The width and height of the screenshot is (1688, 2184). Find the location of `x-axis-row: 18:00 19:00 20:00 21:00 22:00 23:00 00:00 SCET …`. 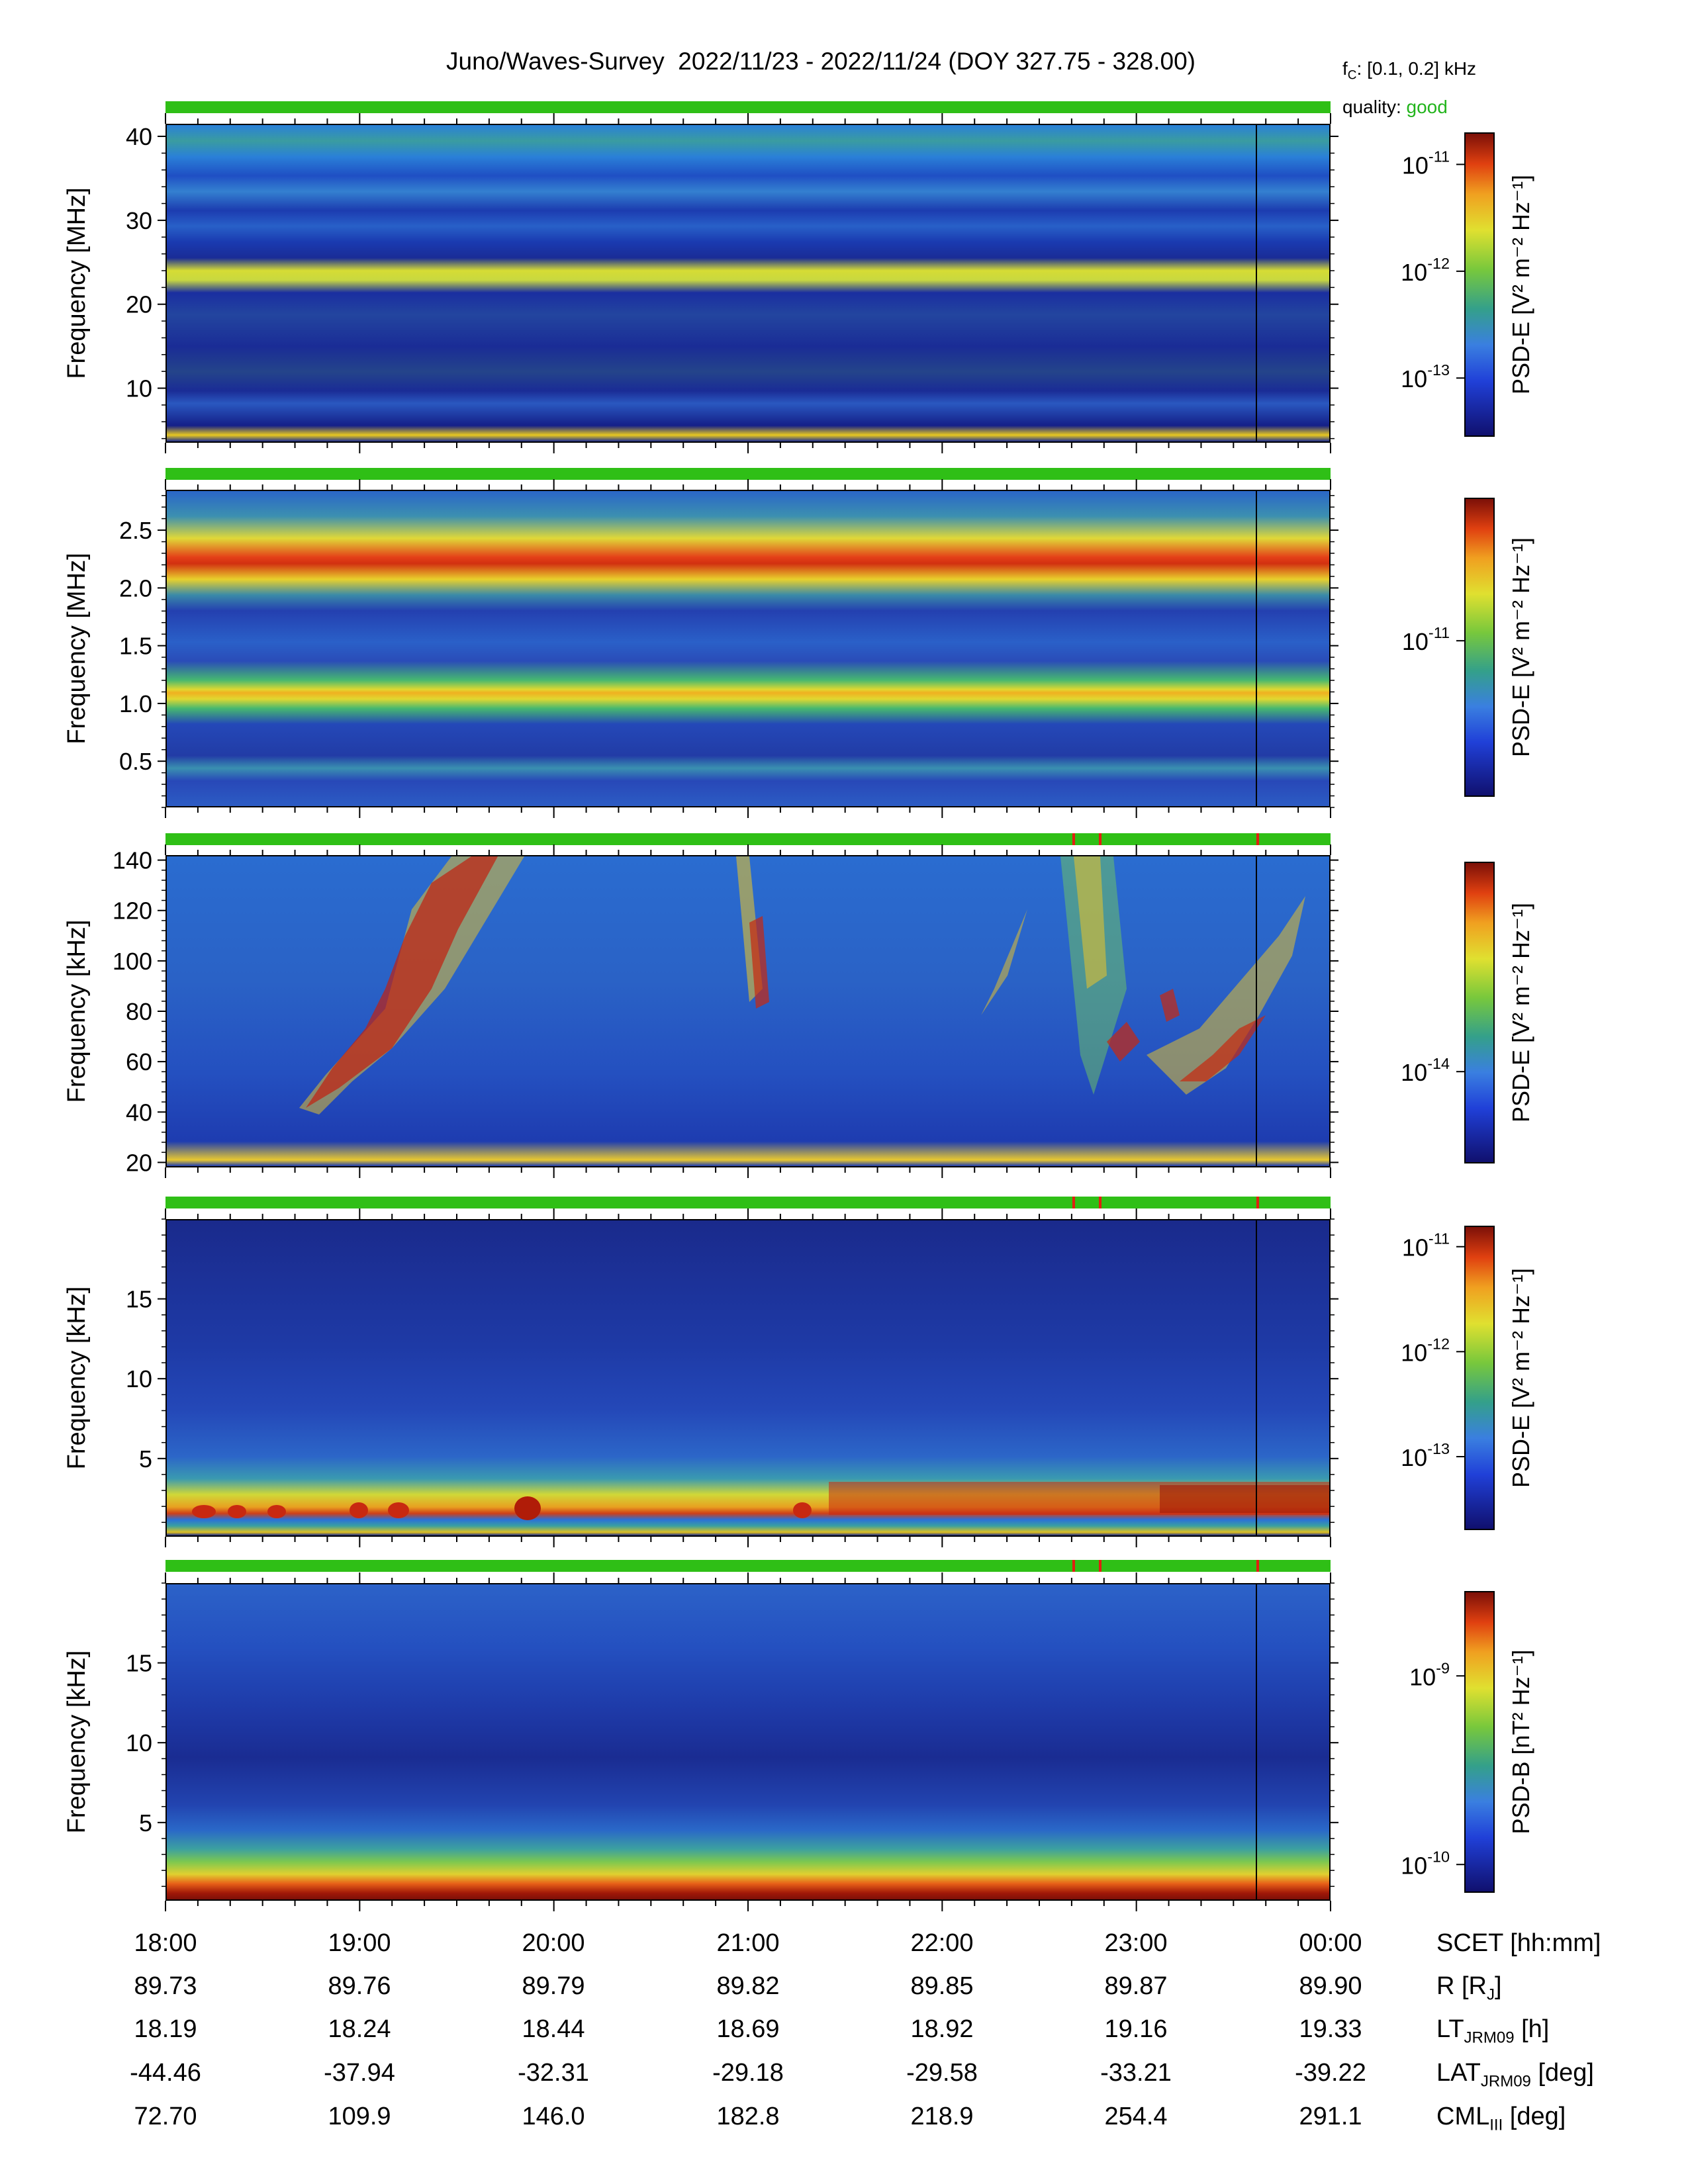

x-axis-row: 18:00 19:00 20:00 21:00 22:00 23:00 00:00 SCET … is located at coordinates (844, 1945).